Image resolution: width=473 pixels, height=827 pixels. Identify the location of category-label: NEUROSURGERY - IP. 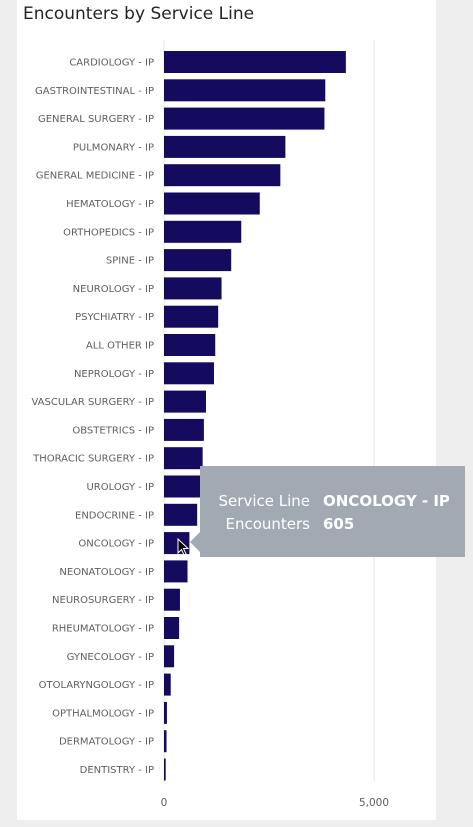
(103, 600).